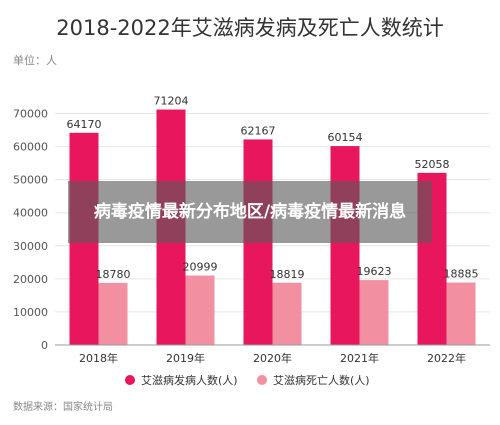 This screenshot has width=500, height=425. What do you see at coordinates (98, 358) in the screenshot?
I see `x-tick-label: 2018年` at bounding box center [98, 358].